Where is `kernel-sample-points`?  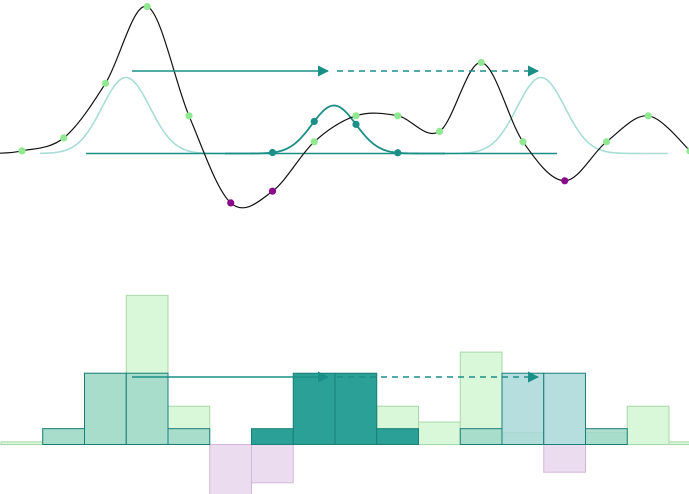 kernel-sample-points is located at coordinates (335, 137).